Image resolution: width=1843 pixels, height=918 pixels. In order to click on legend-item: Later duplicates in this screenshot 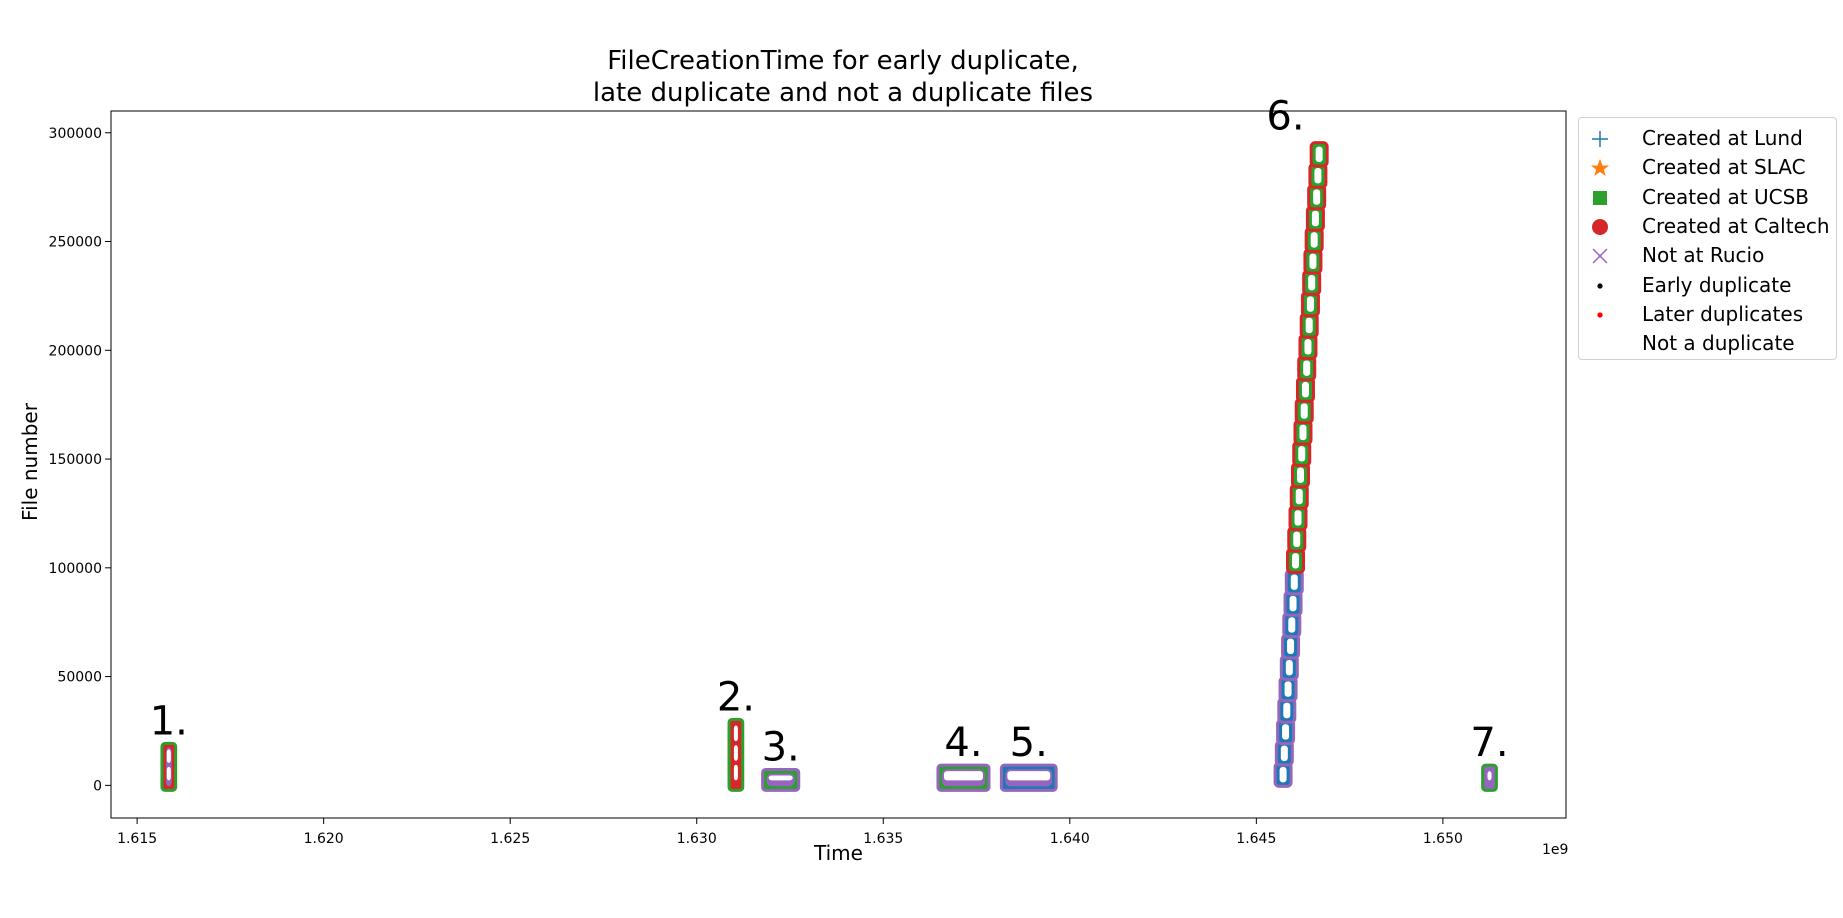, I will do `click(1707, 314)`.